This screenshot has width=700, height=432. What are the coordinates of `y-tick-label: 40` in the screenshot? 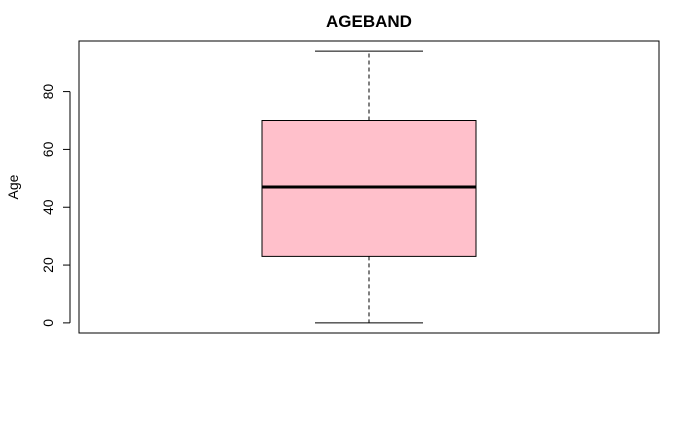 It's located at (48, 207).